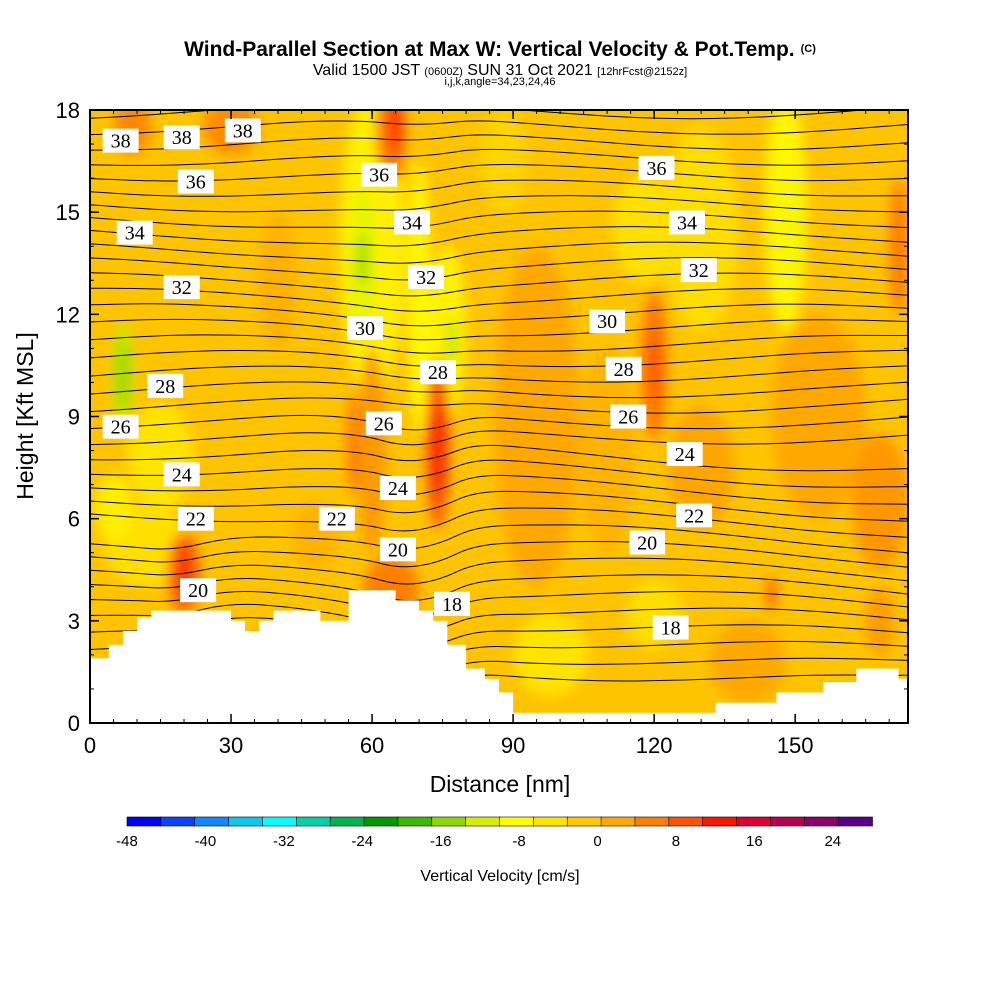  What do you see at coordinates (90, 745) in the screenshot?
I see `x-tick-label: 0` at bounding box center [90, 745].